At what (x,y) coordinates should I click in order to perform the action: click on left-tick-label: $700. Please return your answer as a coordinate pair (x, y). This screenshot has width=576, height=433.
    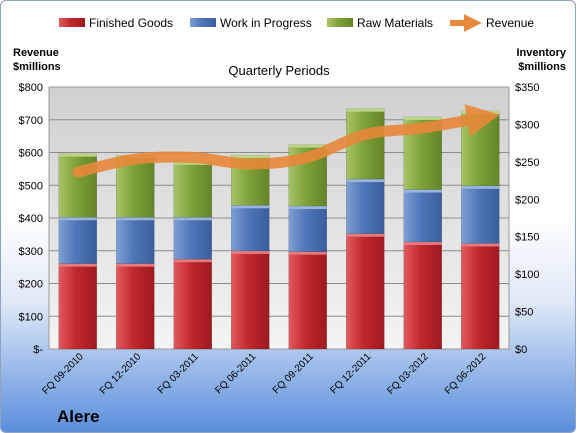
    Looking at the image, I should click on (31, 121).